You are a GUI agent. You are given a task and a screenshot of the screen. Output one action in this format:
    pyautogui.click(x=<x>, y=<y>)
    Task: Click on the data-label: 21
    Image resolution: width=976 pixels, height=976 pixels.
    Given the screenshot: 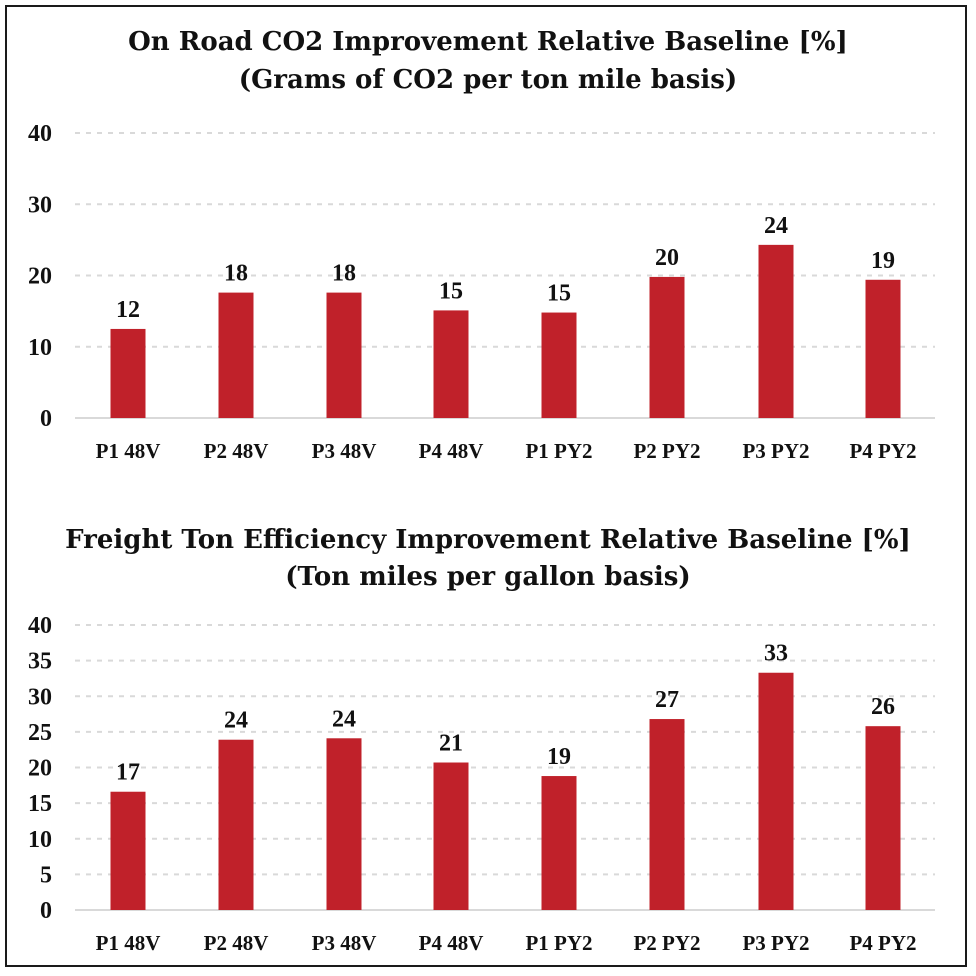 What is the action you would take?
    pyautogui.click(x=451, y=744)
    